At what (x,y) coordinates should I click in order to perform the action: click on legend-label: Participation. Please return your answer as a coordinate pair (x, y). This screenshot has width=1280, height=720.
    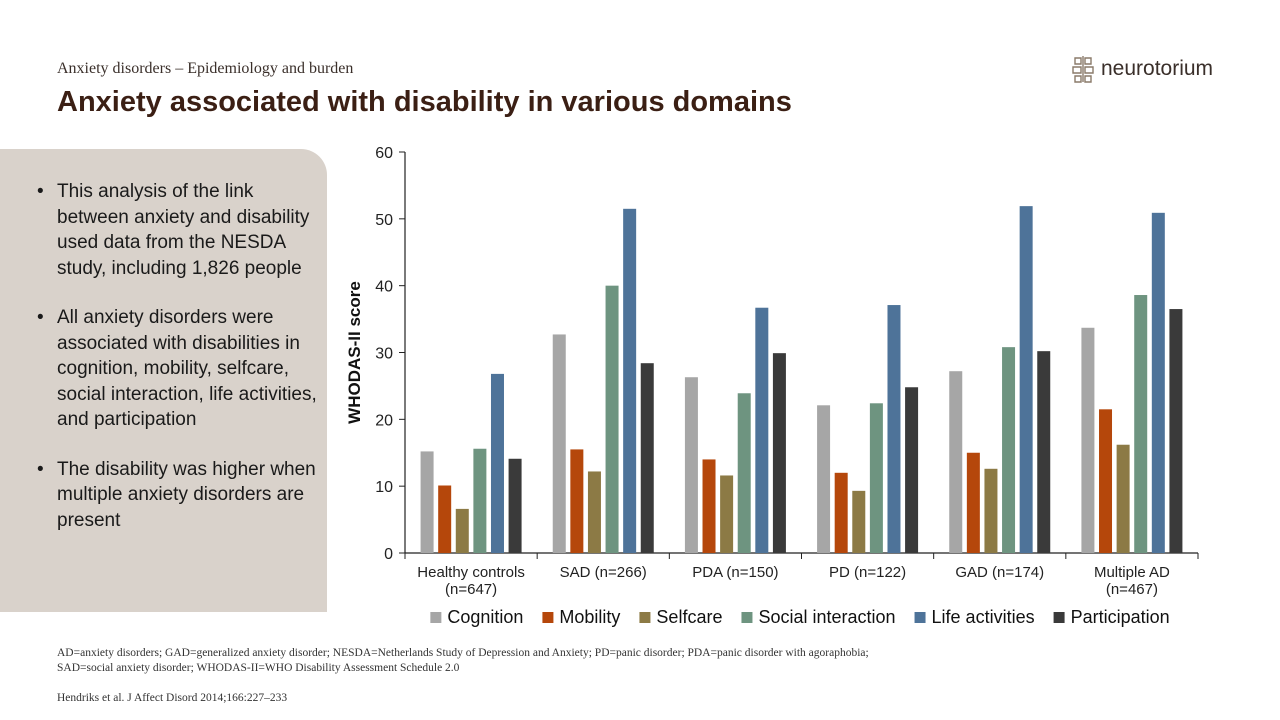
    Looking at the image, I should click on (1120, 617).